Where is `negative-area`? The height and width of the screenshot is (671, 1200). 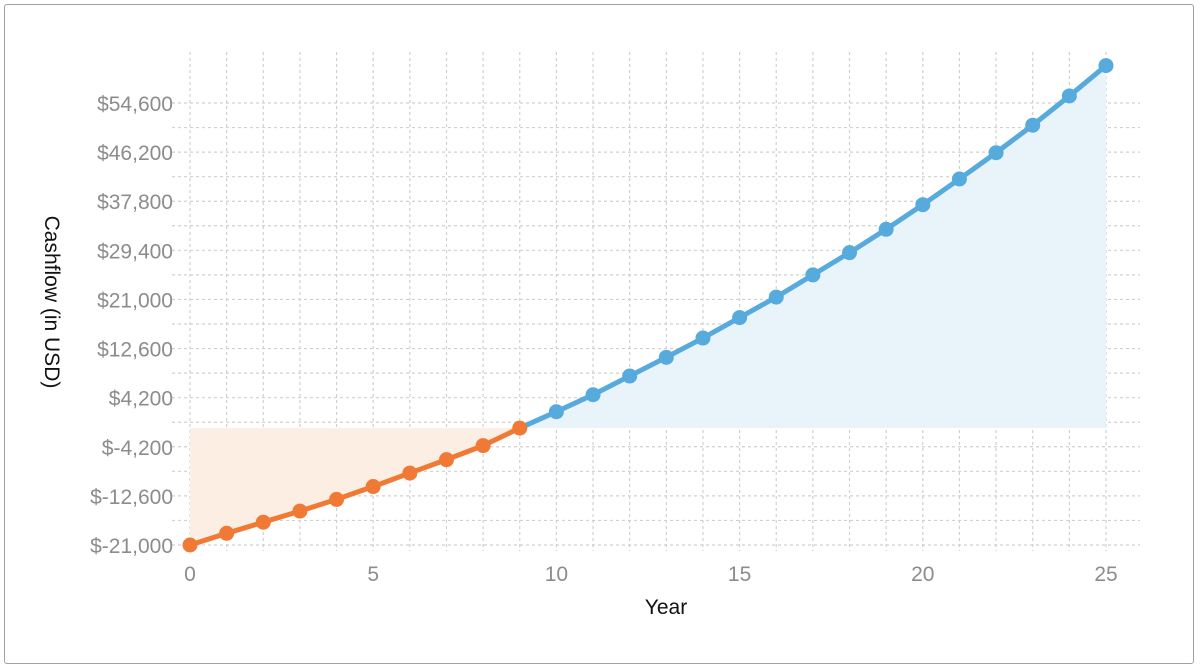 negative-area is located at coordinates (355, 486).